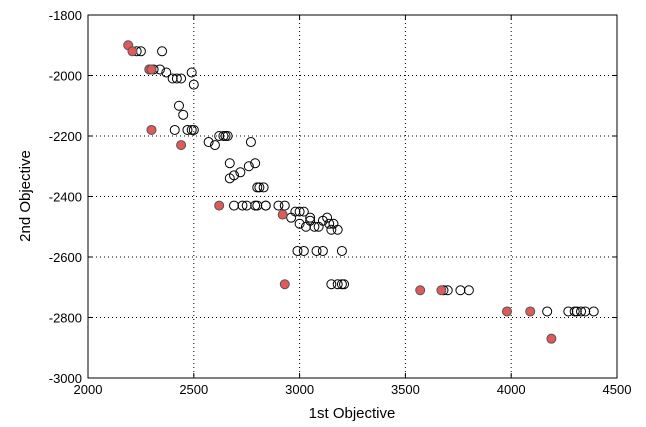  What do you see at coordinates (65, 318) in the screenshot?
I see `y-tick-label: -2800` at bounding box center [65, 318].